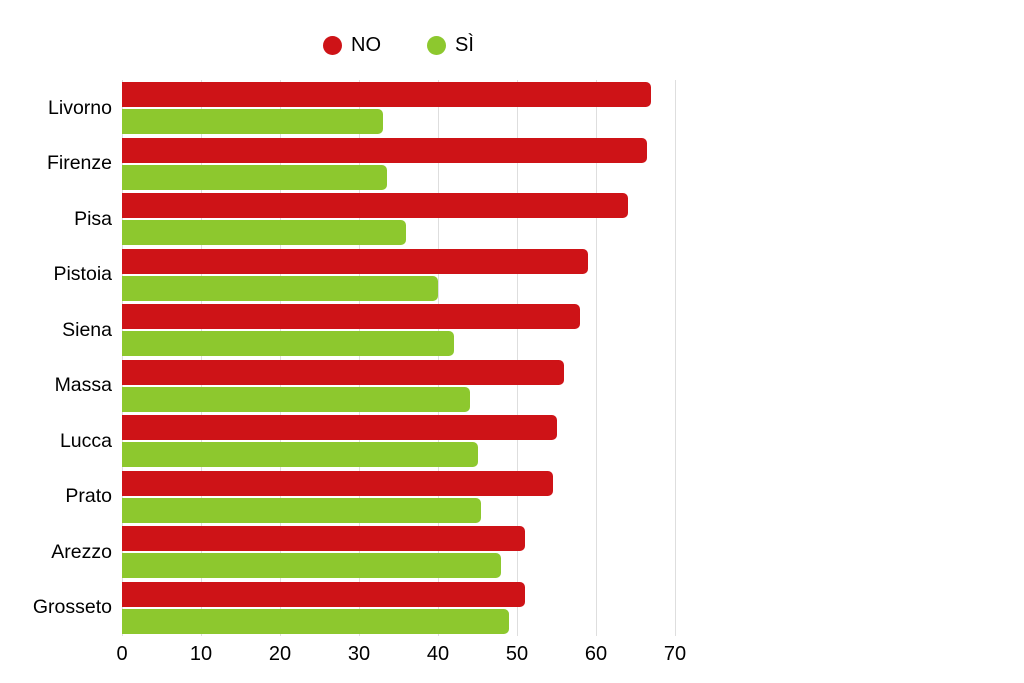 The width and height of the screenshot is (1024, 683). What do you see at coordinates (355, 261) in the screenshot?
I see `bar-no-pistoia` at bounding box center [355, 261].